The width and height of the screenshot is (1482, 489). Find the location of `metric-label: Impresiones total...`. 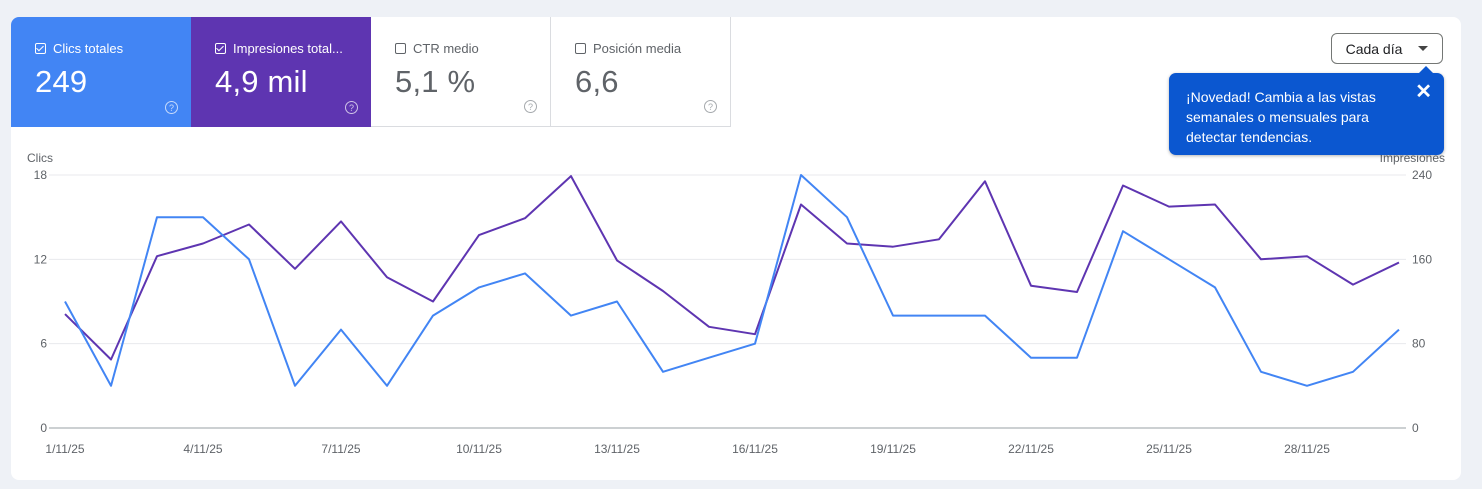

metric-label: Impresiones total... is located at coordinates (288, 48).